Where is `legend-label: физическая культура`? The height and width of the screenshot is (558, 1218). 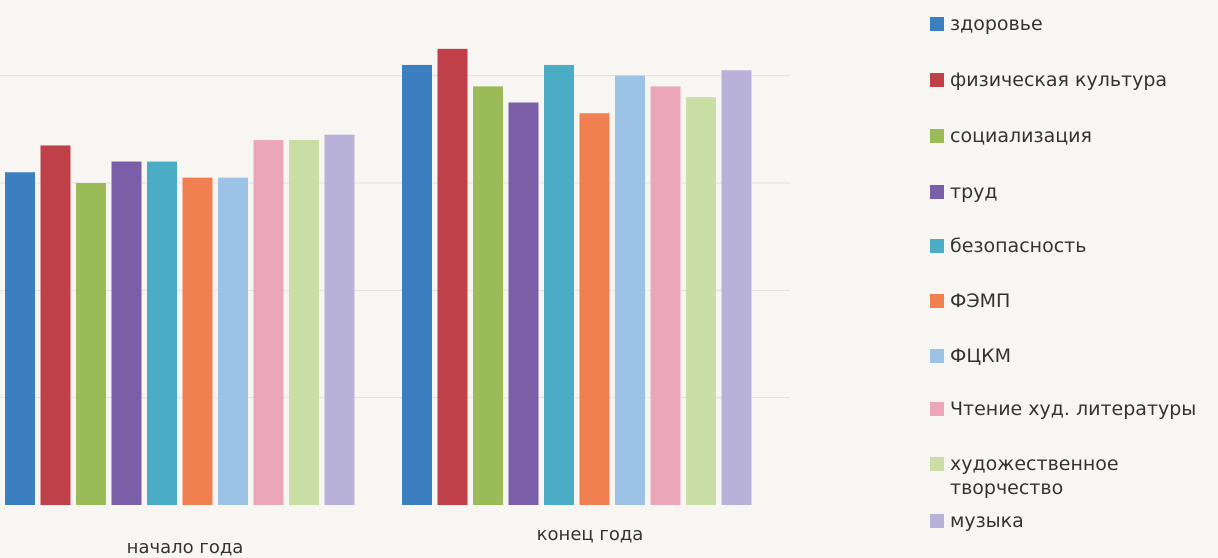 legend-label: физическая культура is located at coordinates (1059, 80).